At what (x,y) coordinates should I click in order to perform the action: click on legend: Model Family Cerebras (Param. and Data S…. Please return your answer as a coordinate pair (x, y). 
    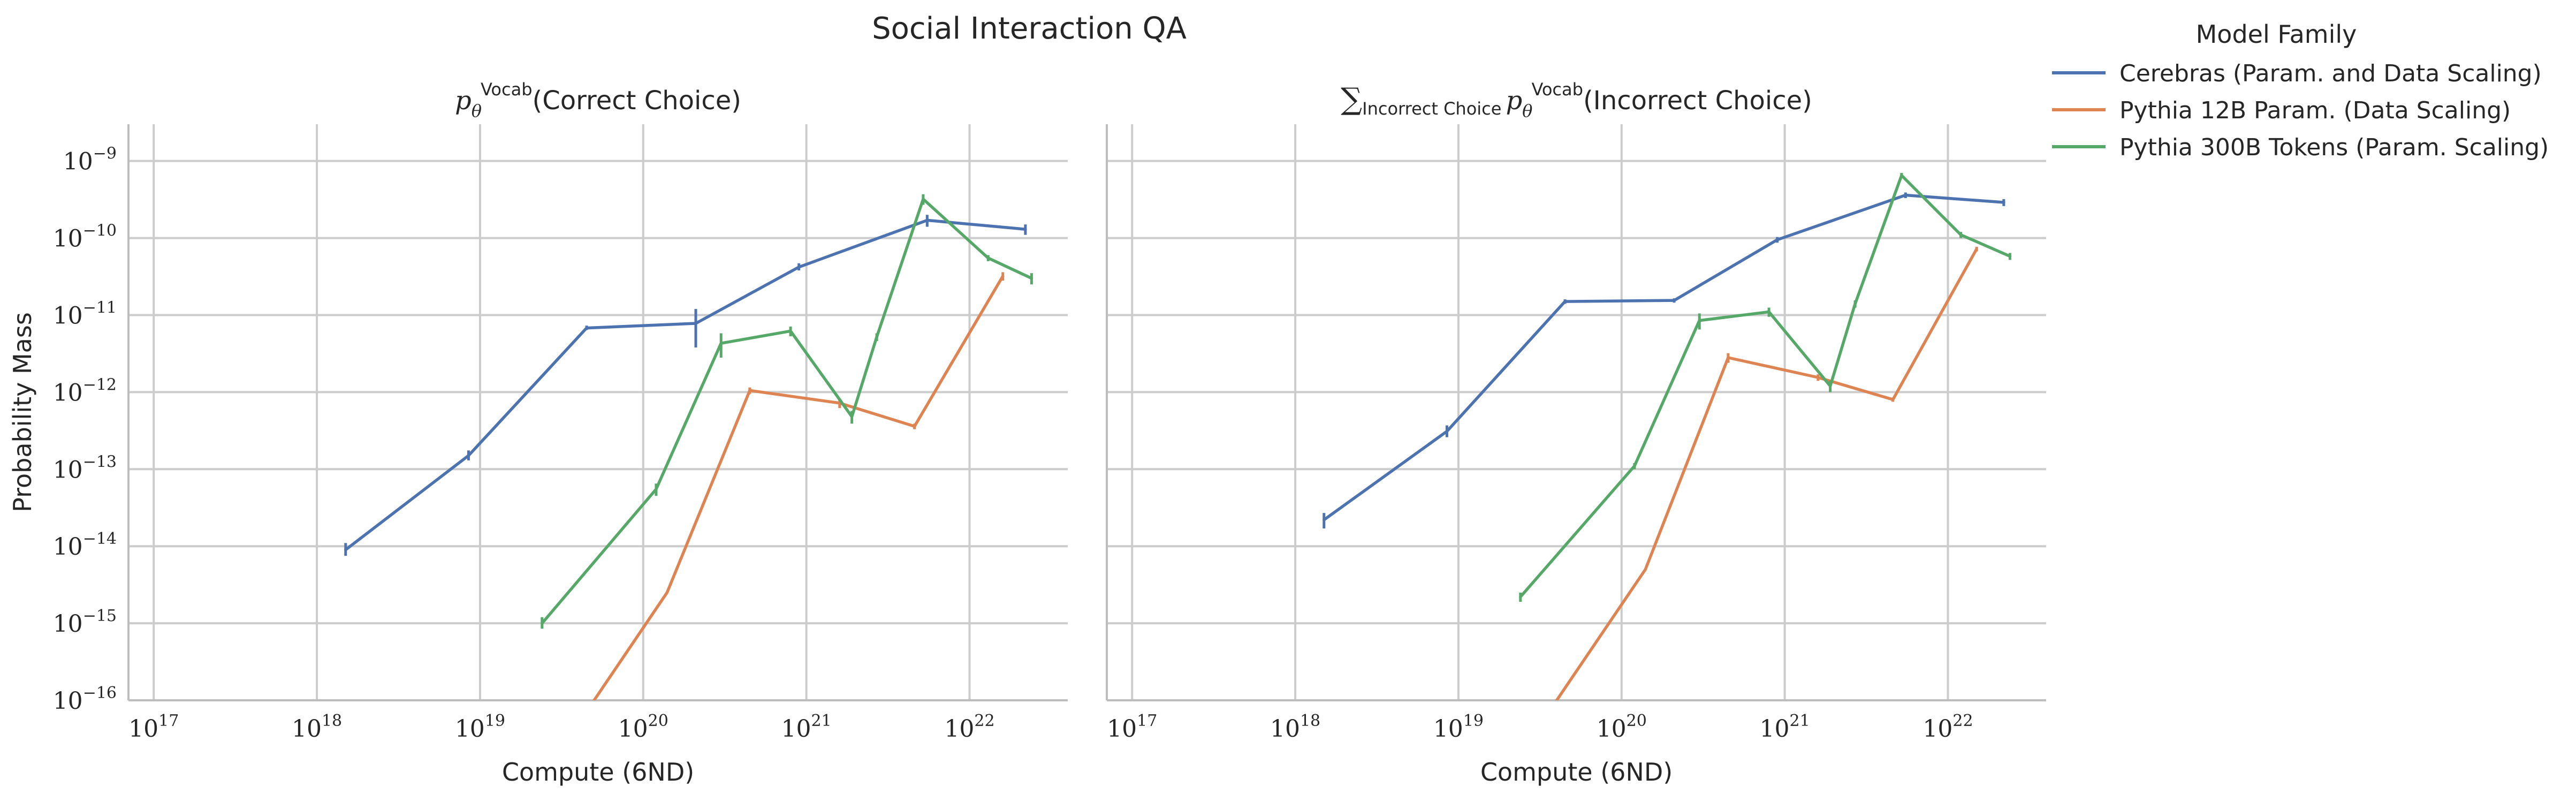
    Looking at the image, I should click on (2300, 90).